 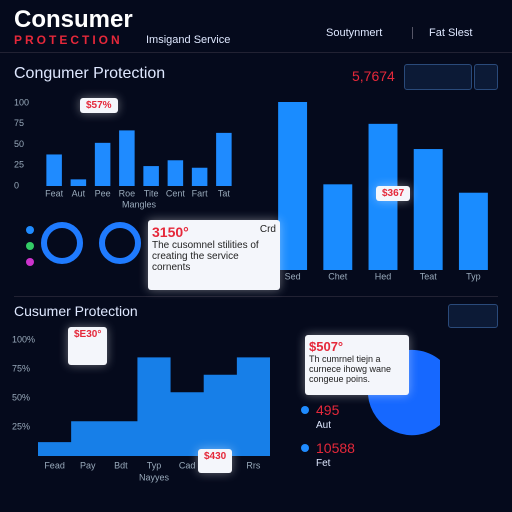 What do you see at coordinates (21, 426) in the screenshot?
I see `y-tick-label: 25%` at bounding box center [21, 426].